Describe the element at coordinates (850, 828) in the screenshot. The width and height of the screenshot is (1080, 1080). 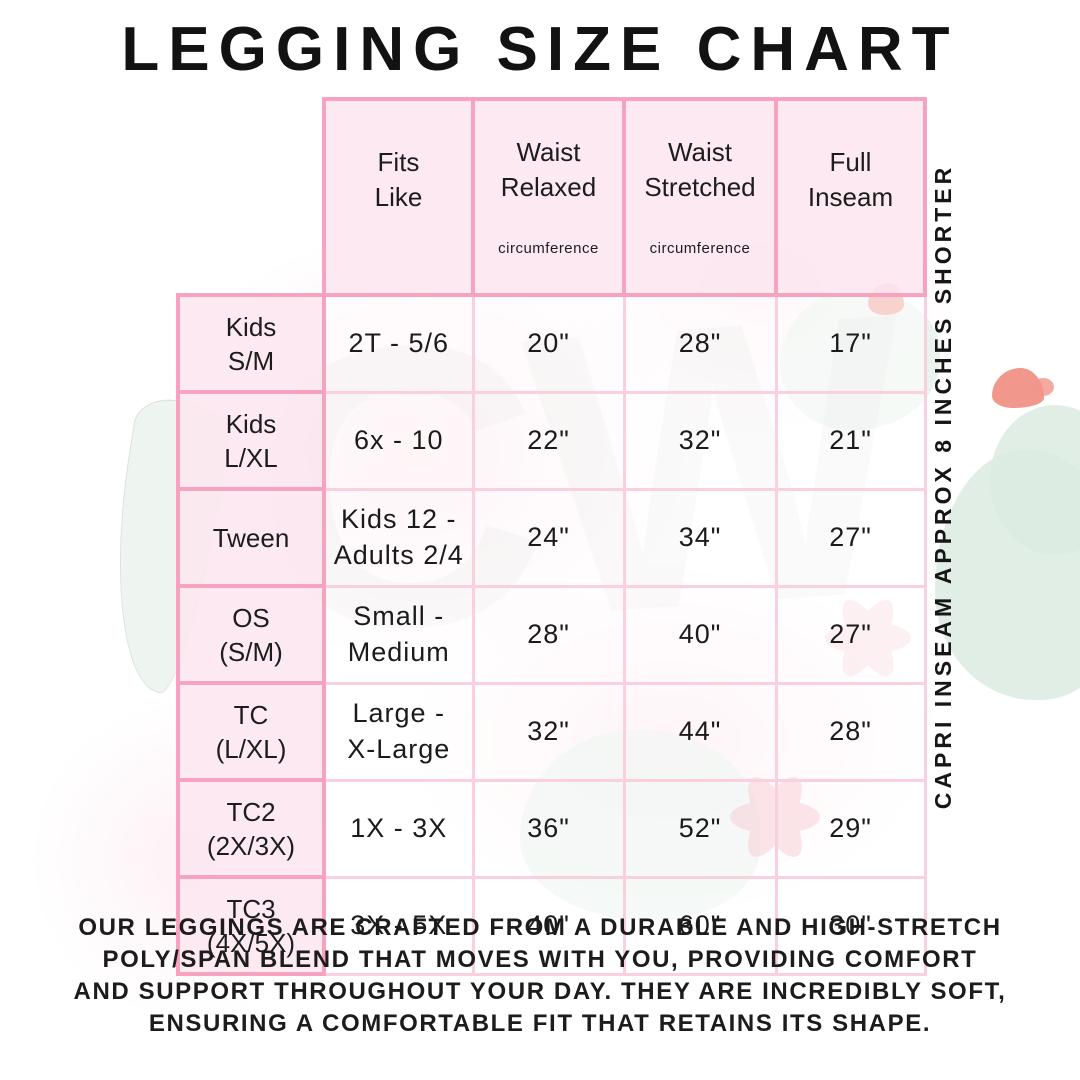
I see `full-inseam-cell: 29"` at that location.